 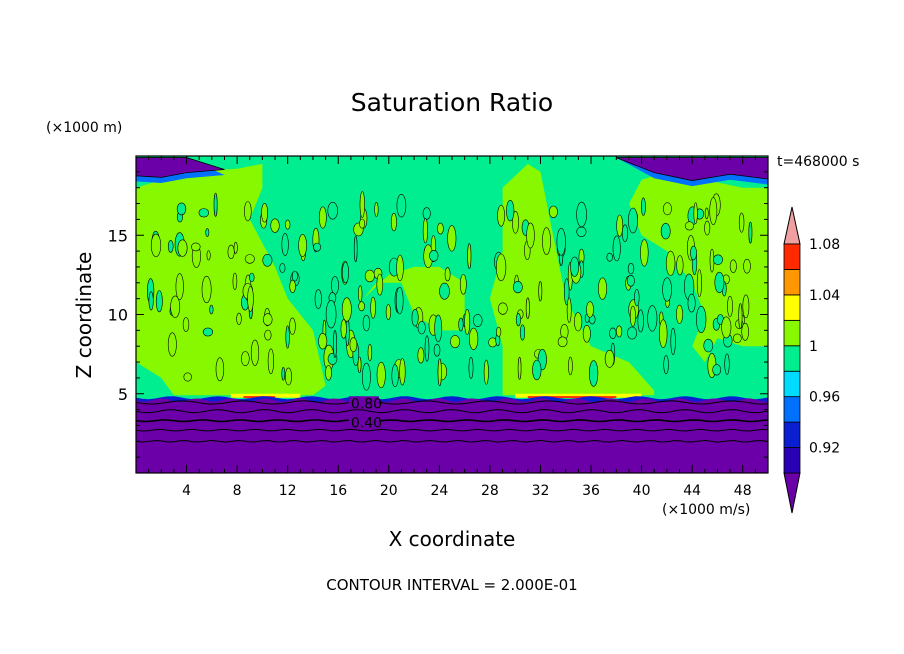 What do you see at coordinates (452, 539) in the screenshot?
I see `x-axis-label: X coordinate` at bounding box center [452, 539].